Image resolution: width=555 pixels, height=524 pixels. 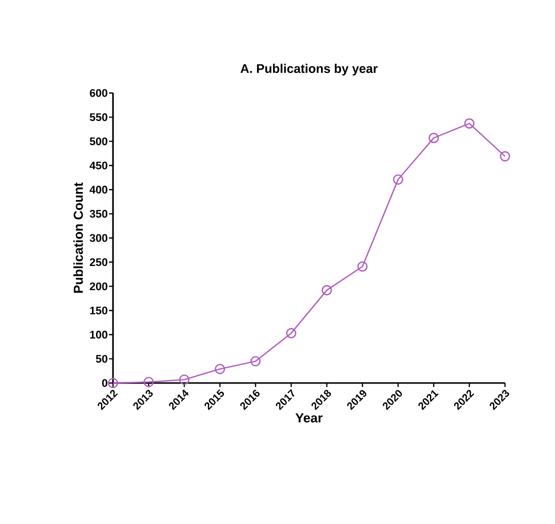 What do you see at coordinates (99, 93) in the screenshot?
I see `y-tick-label: 600` at bounding box center [99, 93].